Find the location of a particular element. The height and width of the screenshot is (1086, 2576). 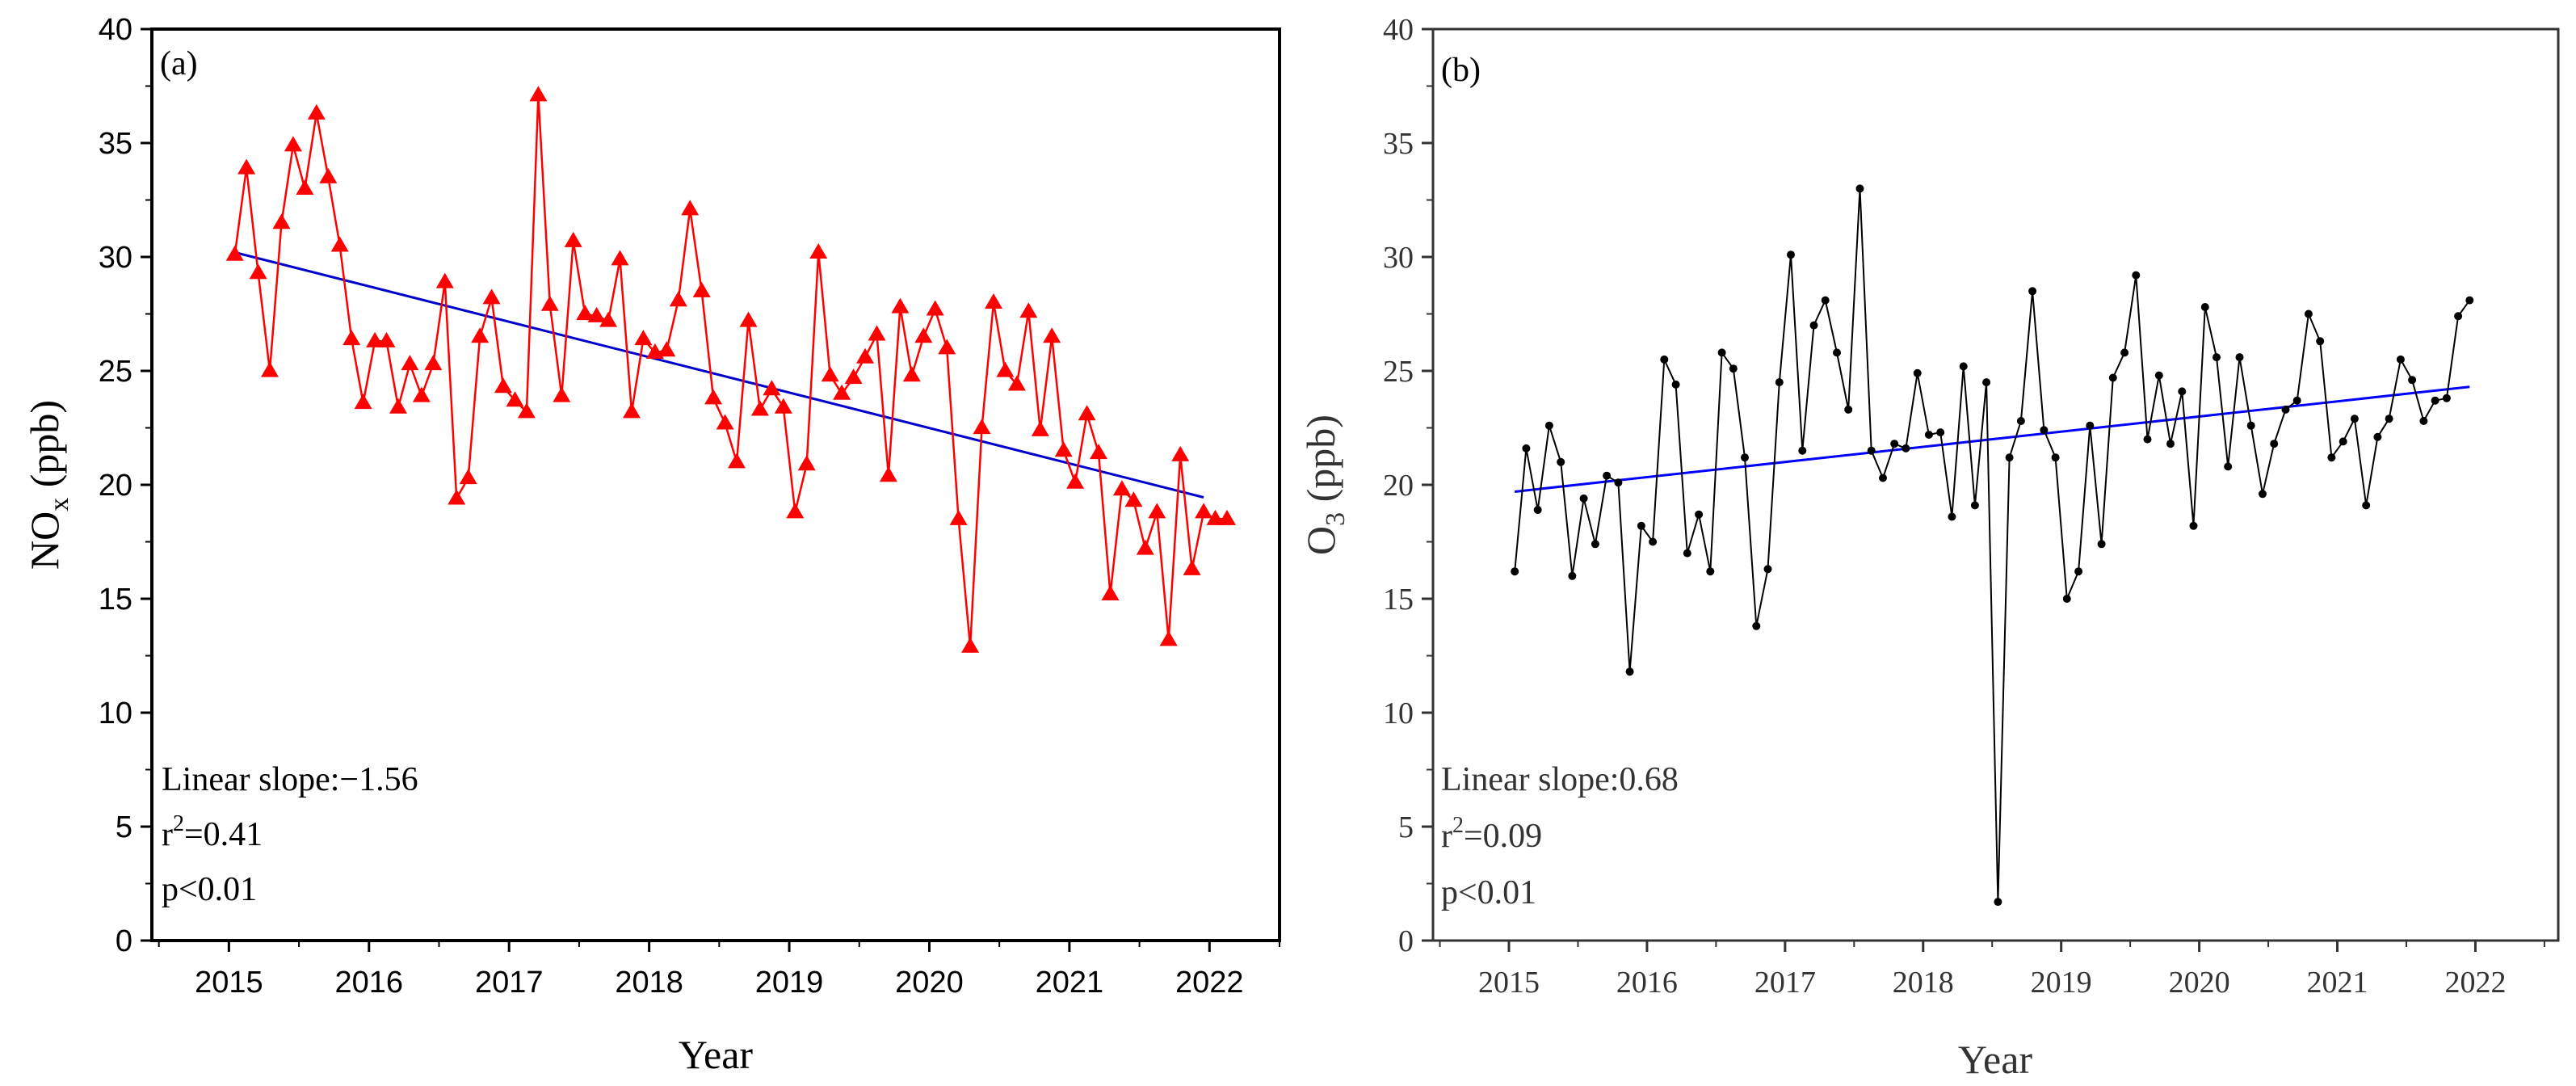

panel-b-x-axis-title: Year is located at coordinates (1995, 1059).